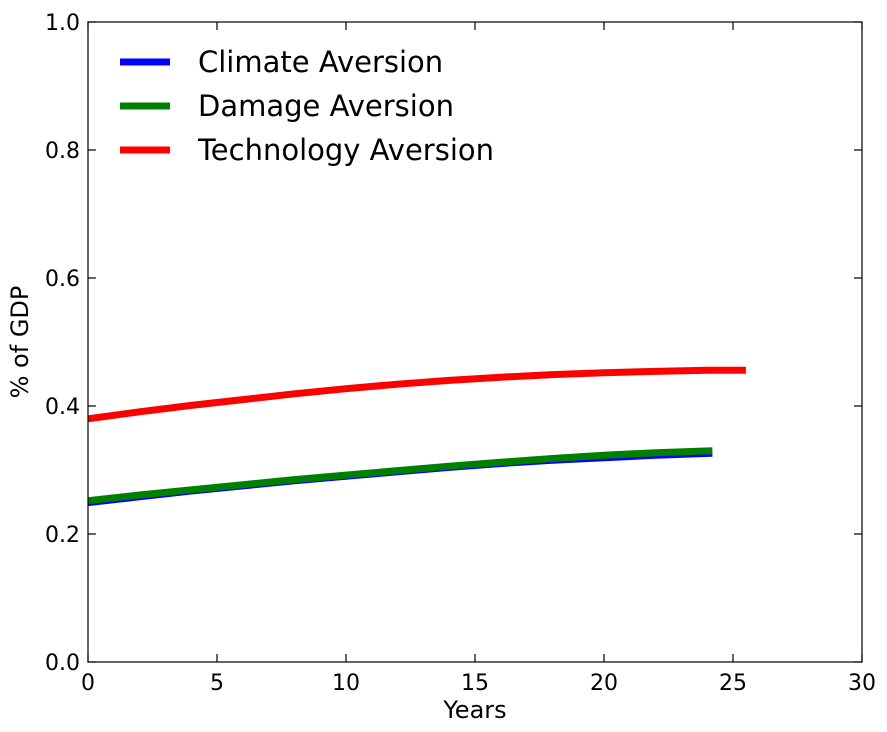 This screenshot has height=732, width=887. Describe the element at coordinates (345, 150) in the screenshot. I see `legend-label-3: Technology Aversion` at that location.